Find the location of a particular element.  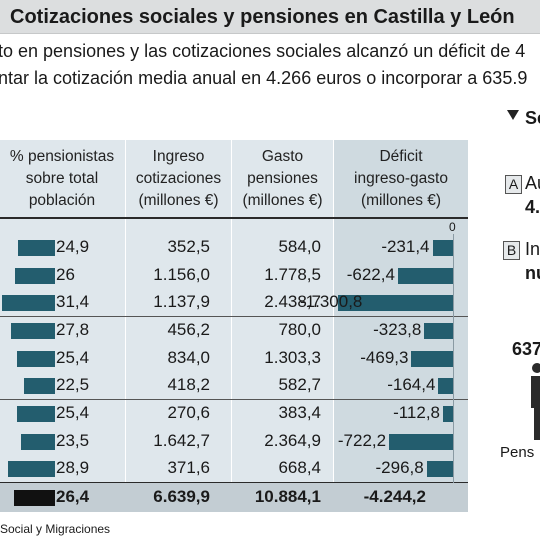

ingreso-value: 270,6 is located at coordinates (188, 412).